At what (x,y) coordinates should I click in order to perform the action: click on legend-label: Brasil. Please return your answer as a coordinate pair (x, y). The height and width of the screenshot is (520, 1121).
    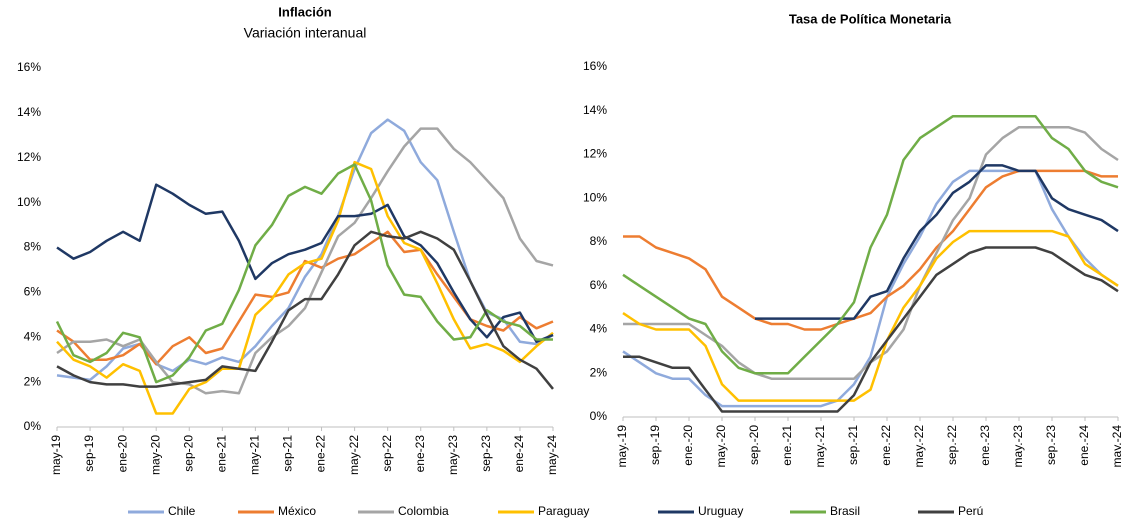
    Looking at the image, I should click on (845, 511).